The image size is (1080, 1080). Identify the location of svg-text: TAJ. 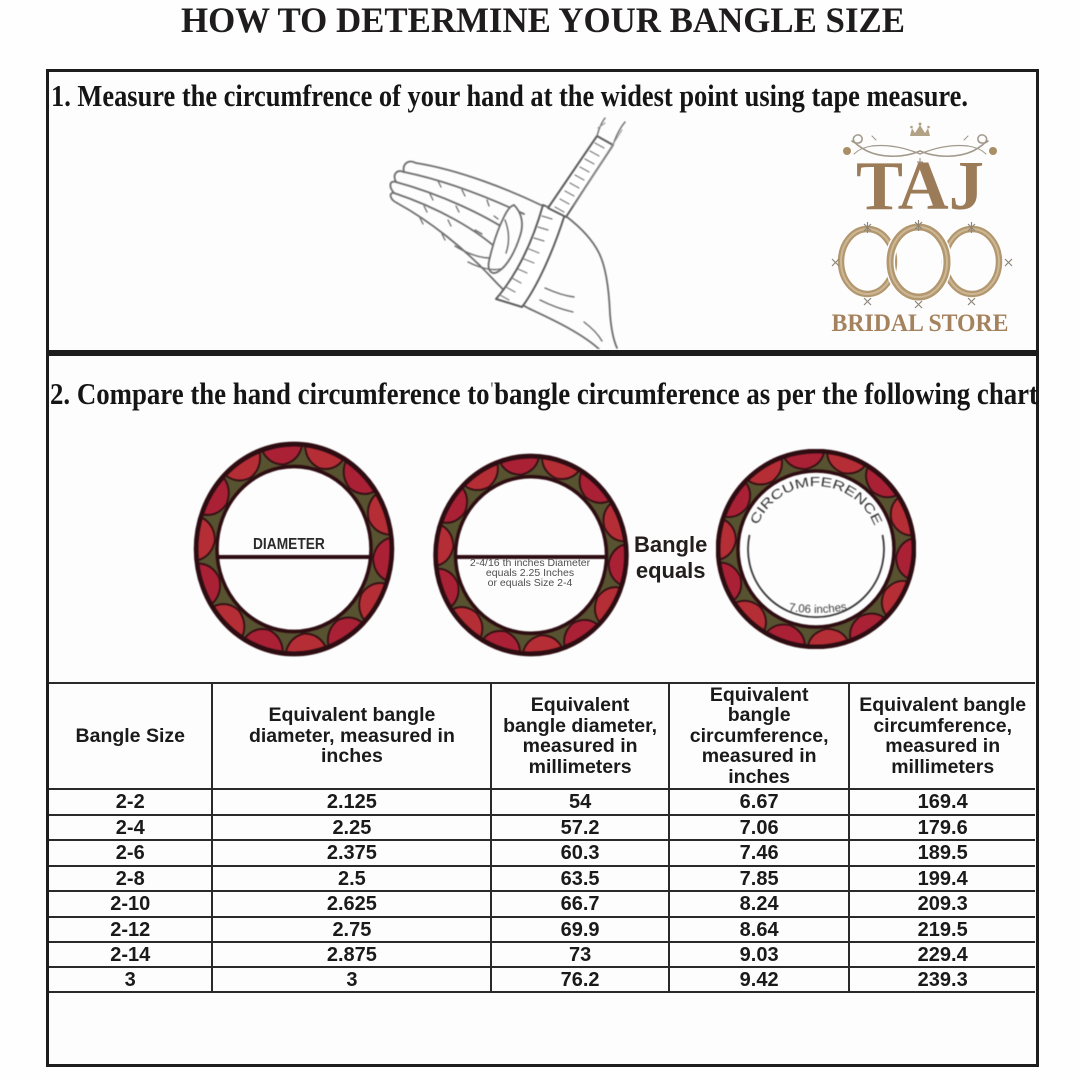
(920, 186).